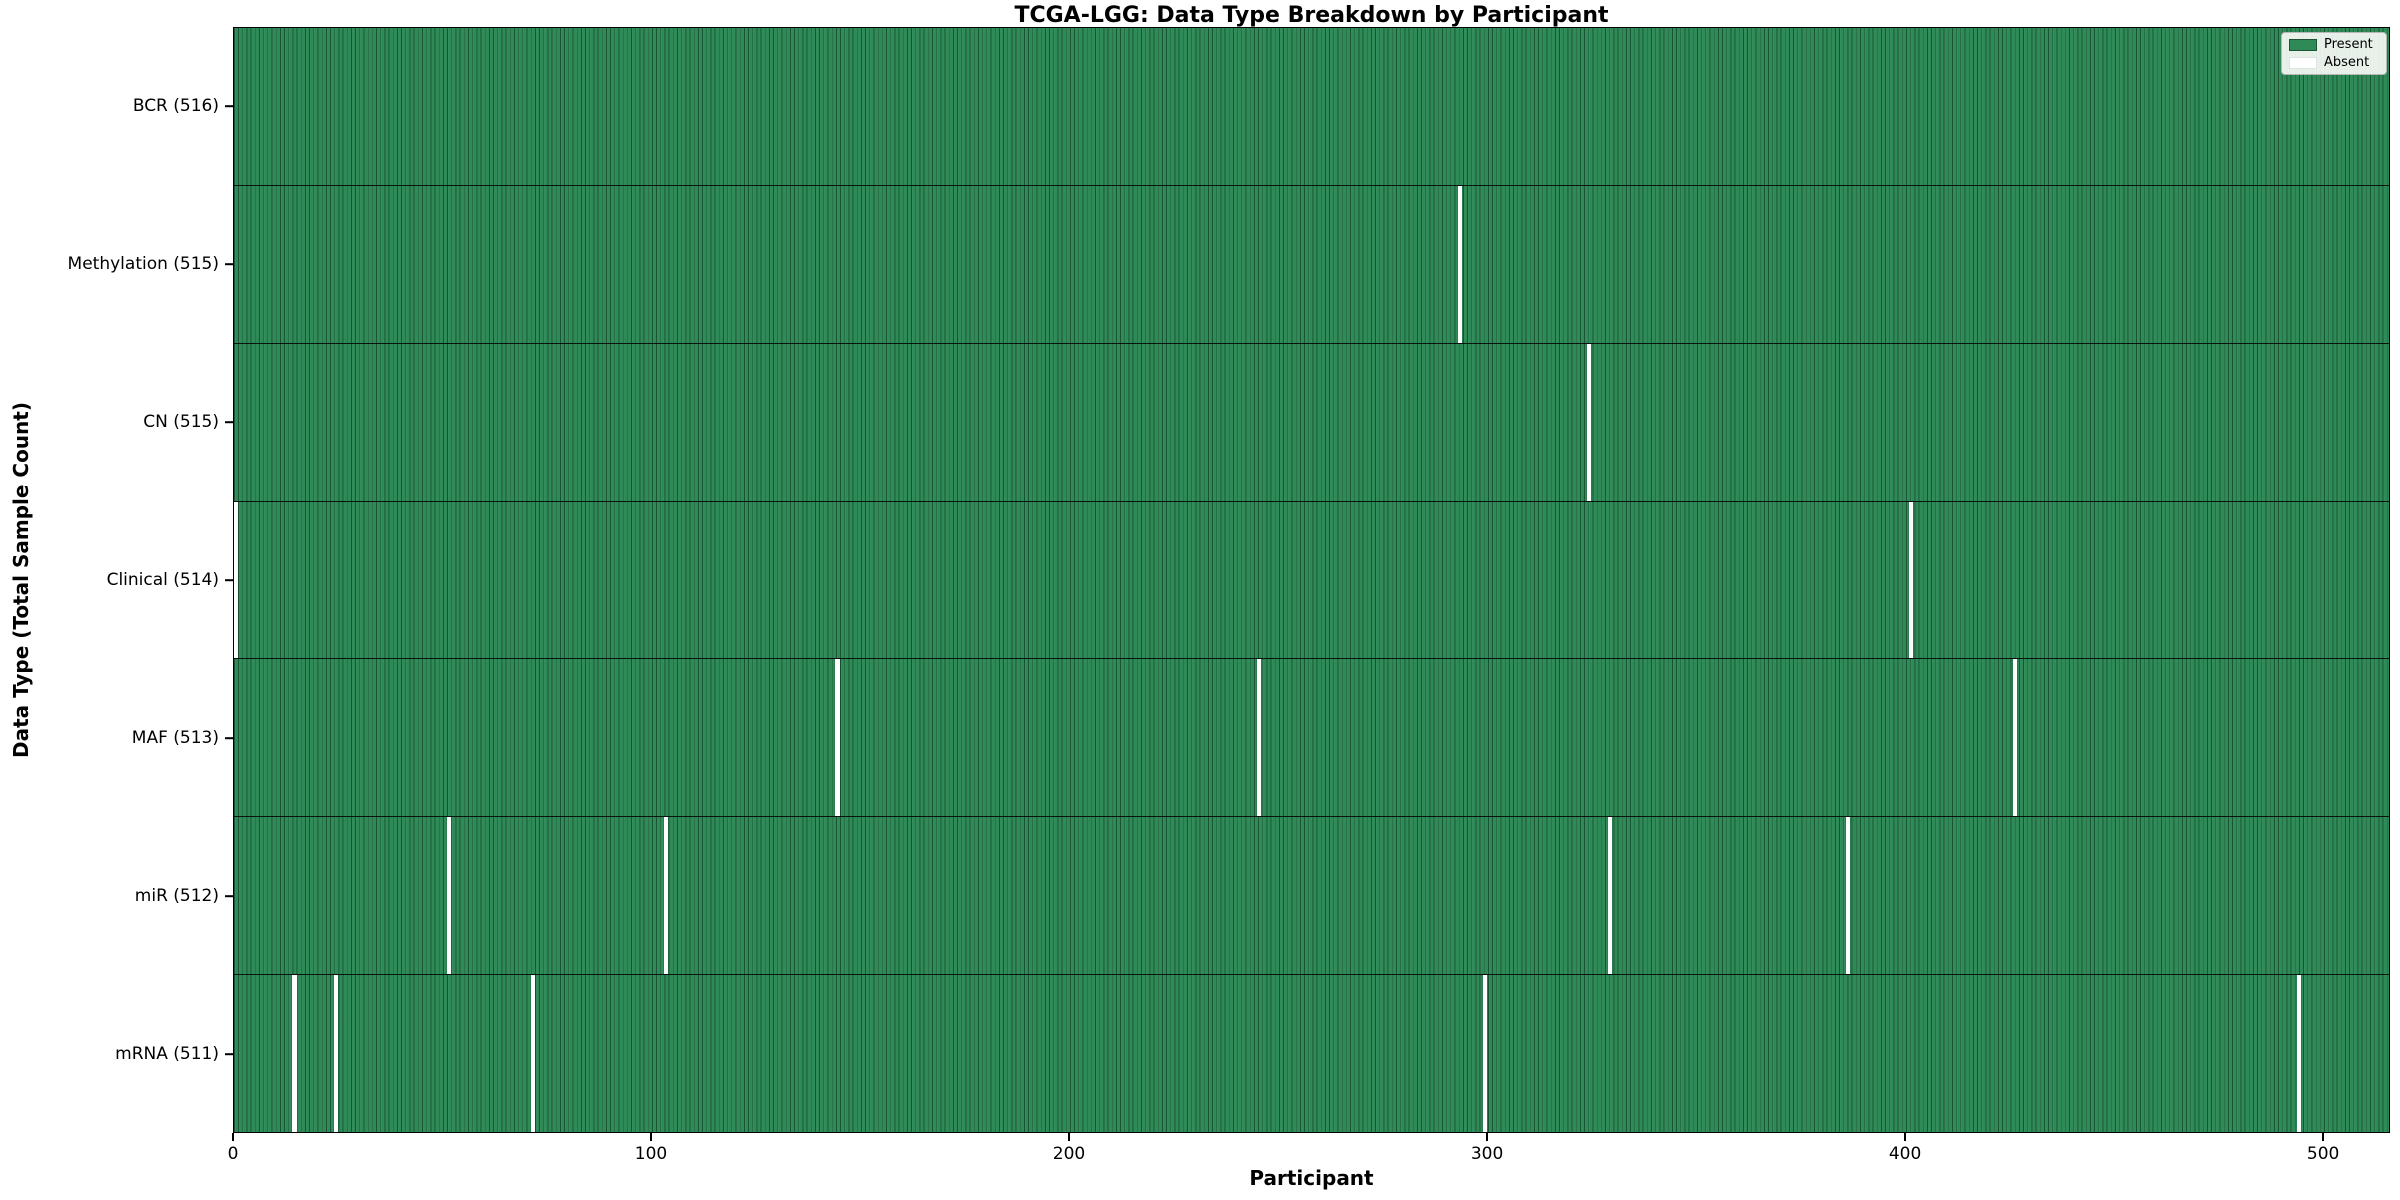 This screenshot has width=2400, height=1200. I want to click on x-tick-label: 300, so click(1487, 1154).